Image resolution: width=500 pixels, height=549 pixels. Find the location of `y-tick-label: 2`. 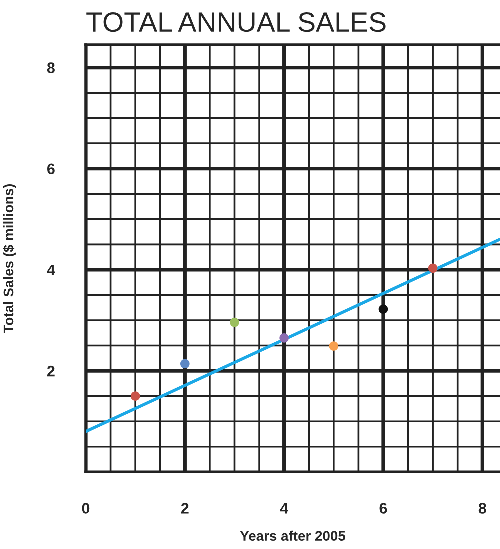

y-tick-label: 2 is located at coordinates (51, 371).